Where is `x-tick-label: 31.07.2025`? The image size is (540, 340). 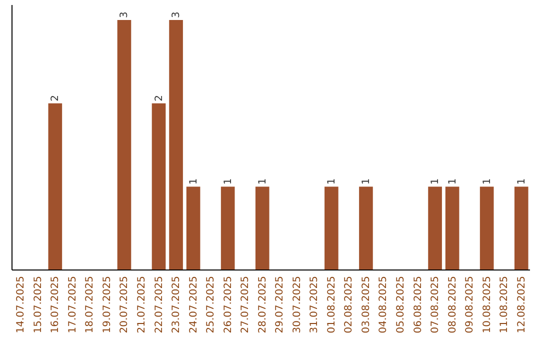 x-tick-label: 31.07.2025 is located at coordinates (314, 305).